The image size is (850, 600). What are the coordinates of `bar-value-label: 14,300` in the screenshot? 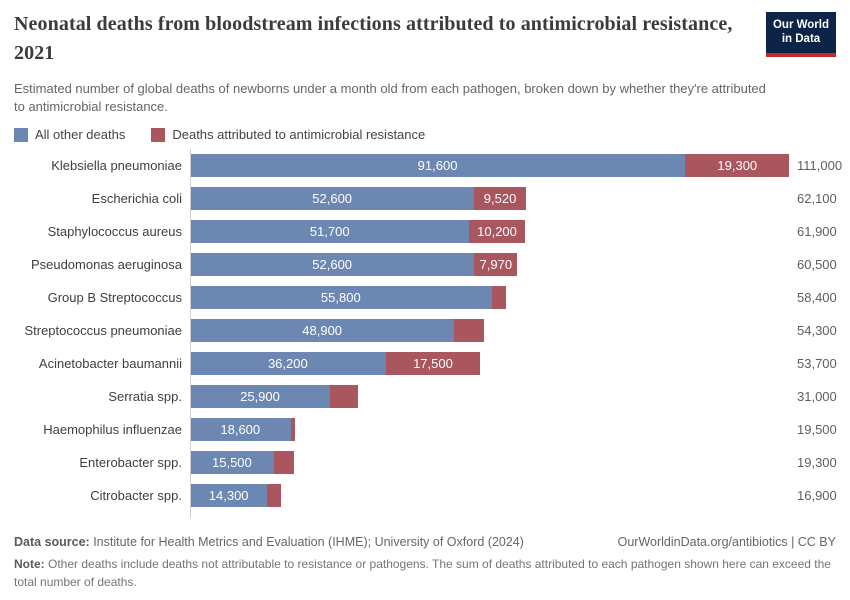 It's located at (228, 496).